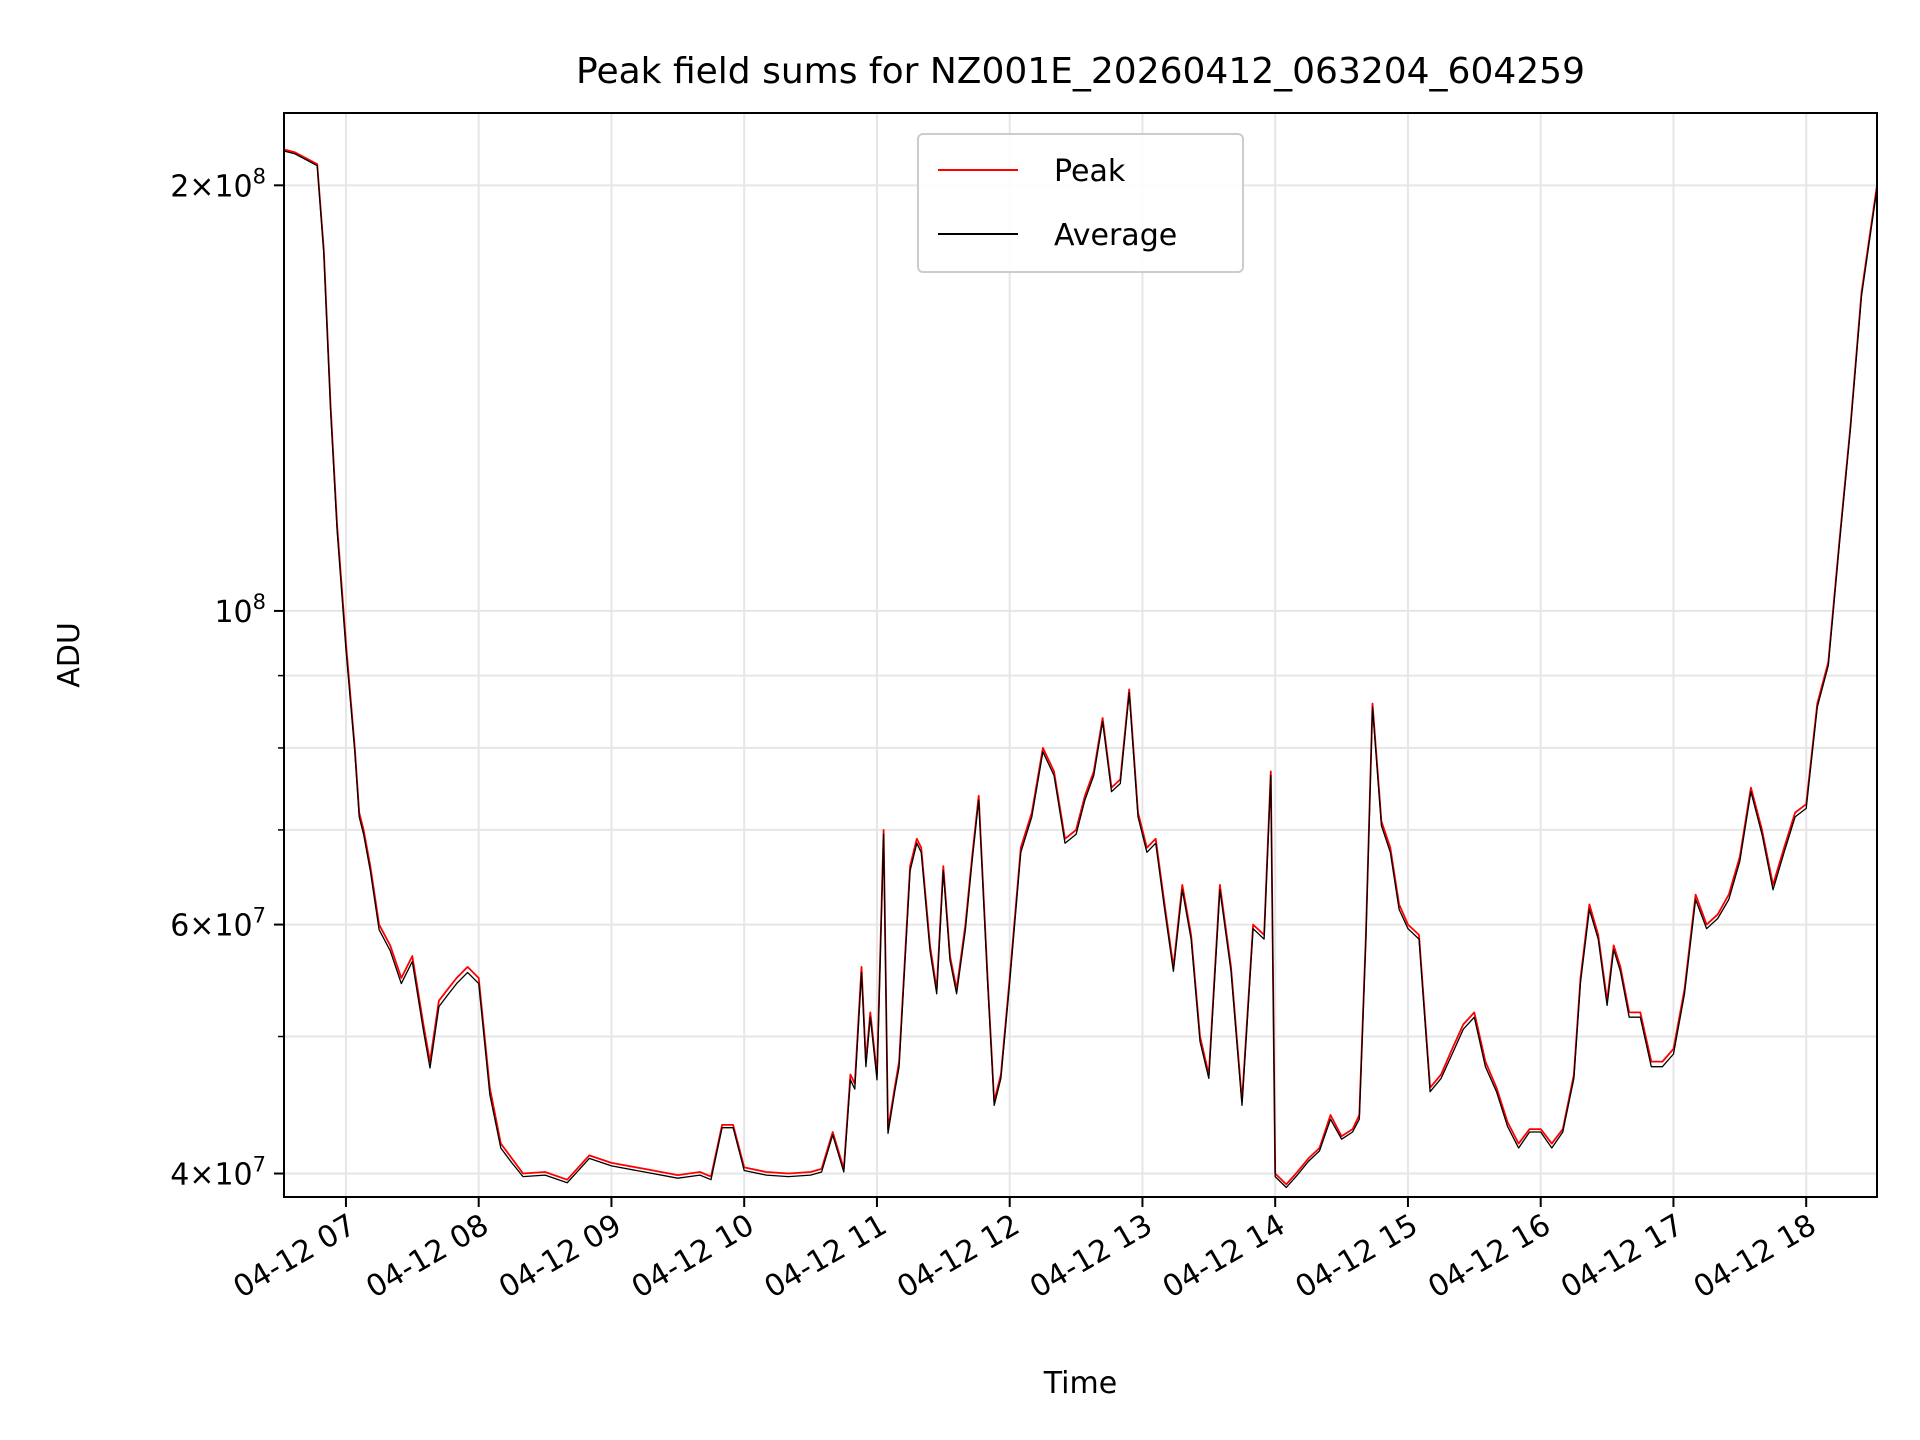 This screenshot has height=1440, width=1920. What do you see at coordinates (218, 1173) in the screenshot?
I see `y-tick-label: 4×107` at bounding box center [218, 1173].